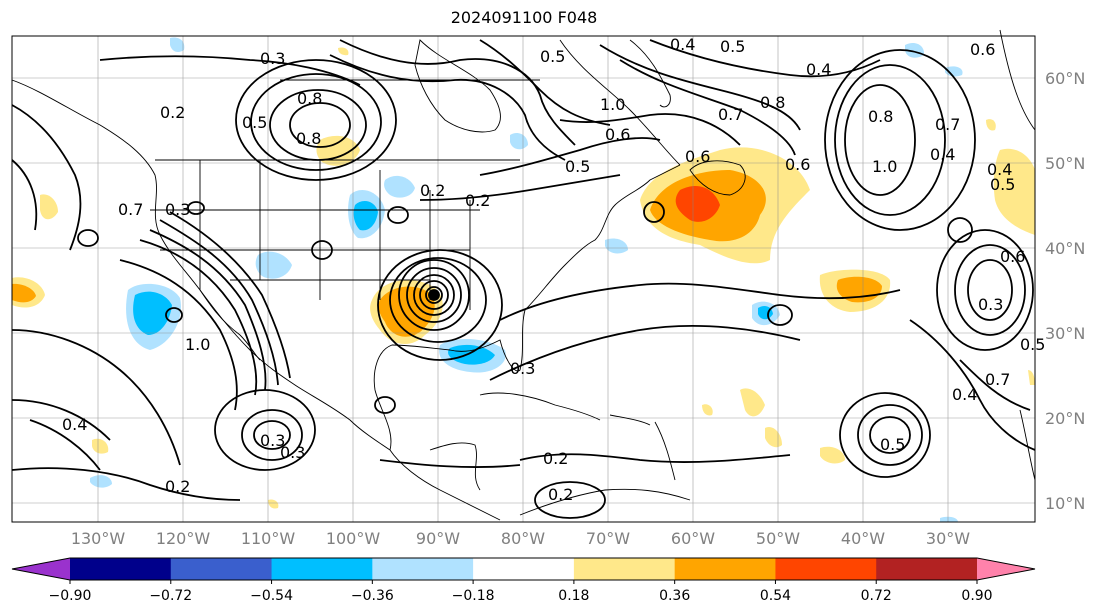 This screenshot has width=1105, height=615. Describe the element at coordinates (573, 596) in the screenshot. I see `colorbar-tick-label: 0.18` at that location.